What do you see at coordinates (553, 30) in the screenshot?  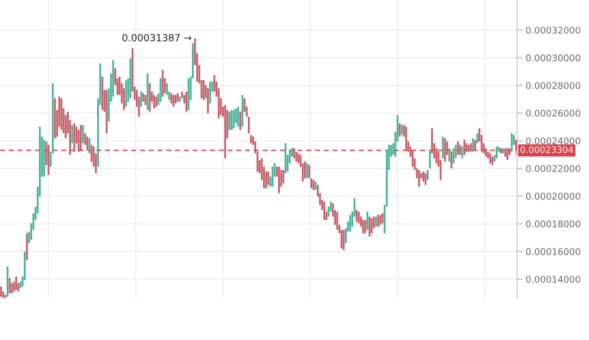 I see `y-tick-label: 0.00032000` at bounding box center [553, 30].